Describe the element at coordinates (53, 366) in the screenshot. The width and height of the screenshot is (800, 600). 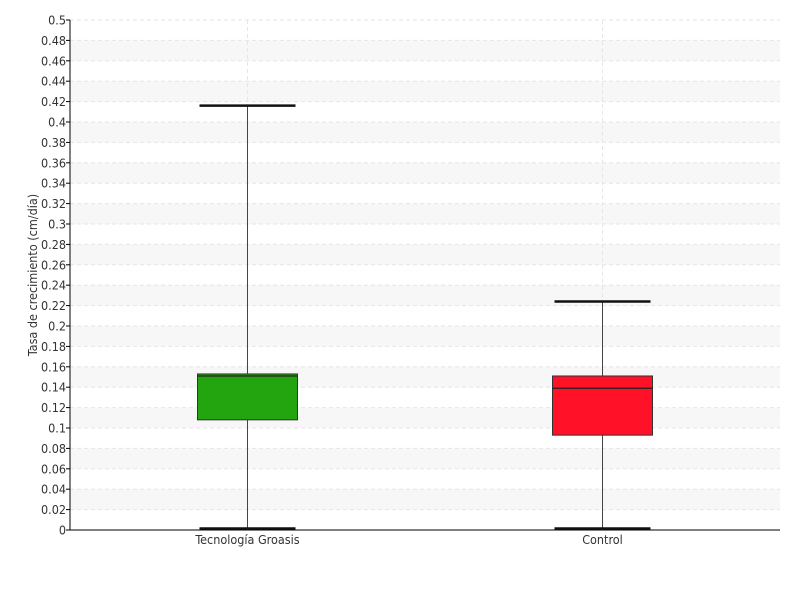
I see `y-tick-label: 0.16` at that location.